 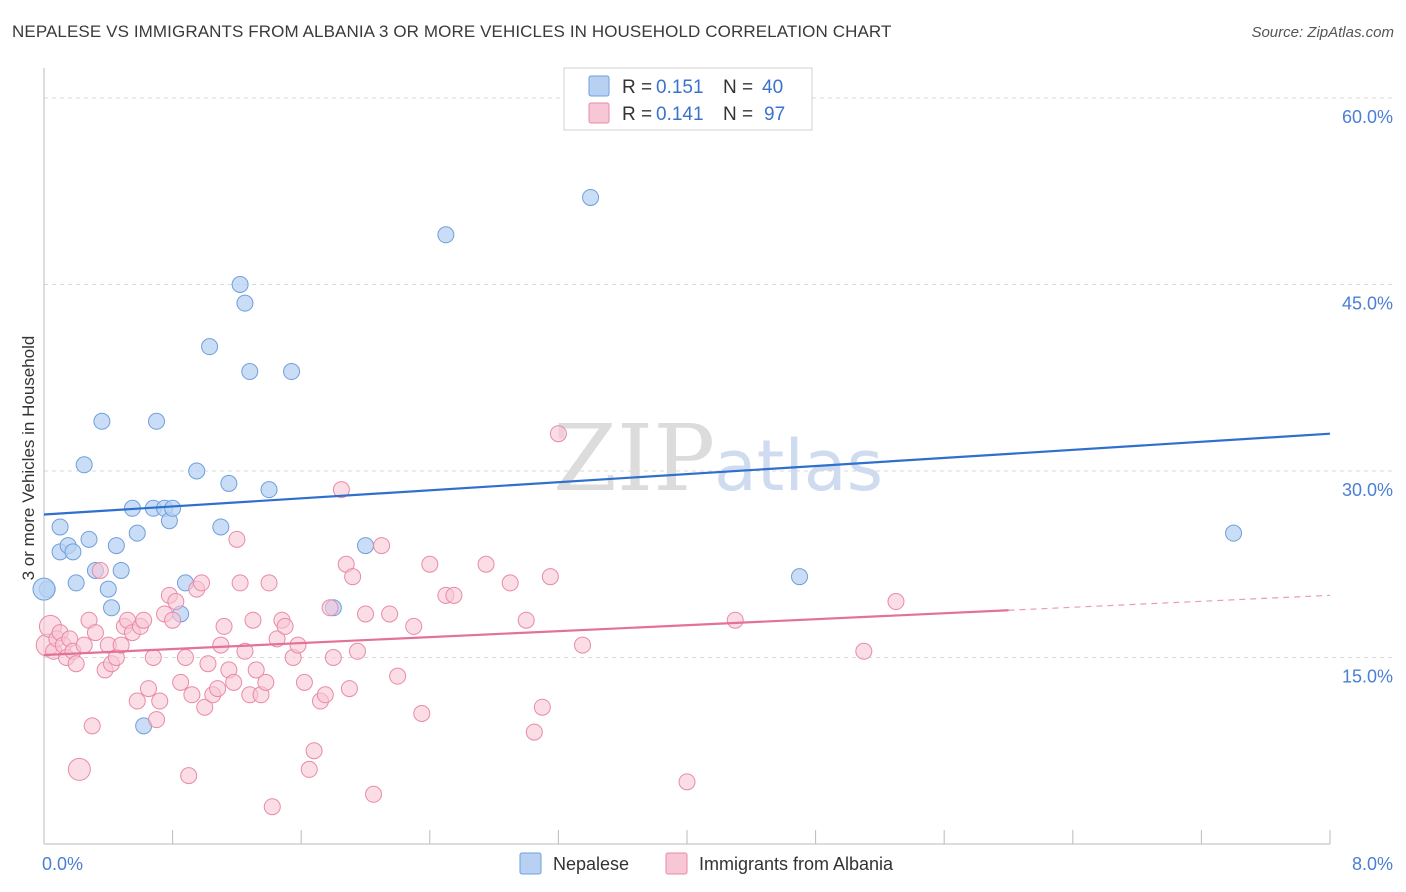 What do you see at coordinates (1322, 32) in the screenshot?
I see `source-label: Source: ZipAtlas.com` at bounding box center [1322, 32].